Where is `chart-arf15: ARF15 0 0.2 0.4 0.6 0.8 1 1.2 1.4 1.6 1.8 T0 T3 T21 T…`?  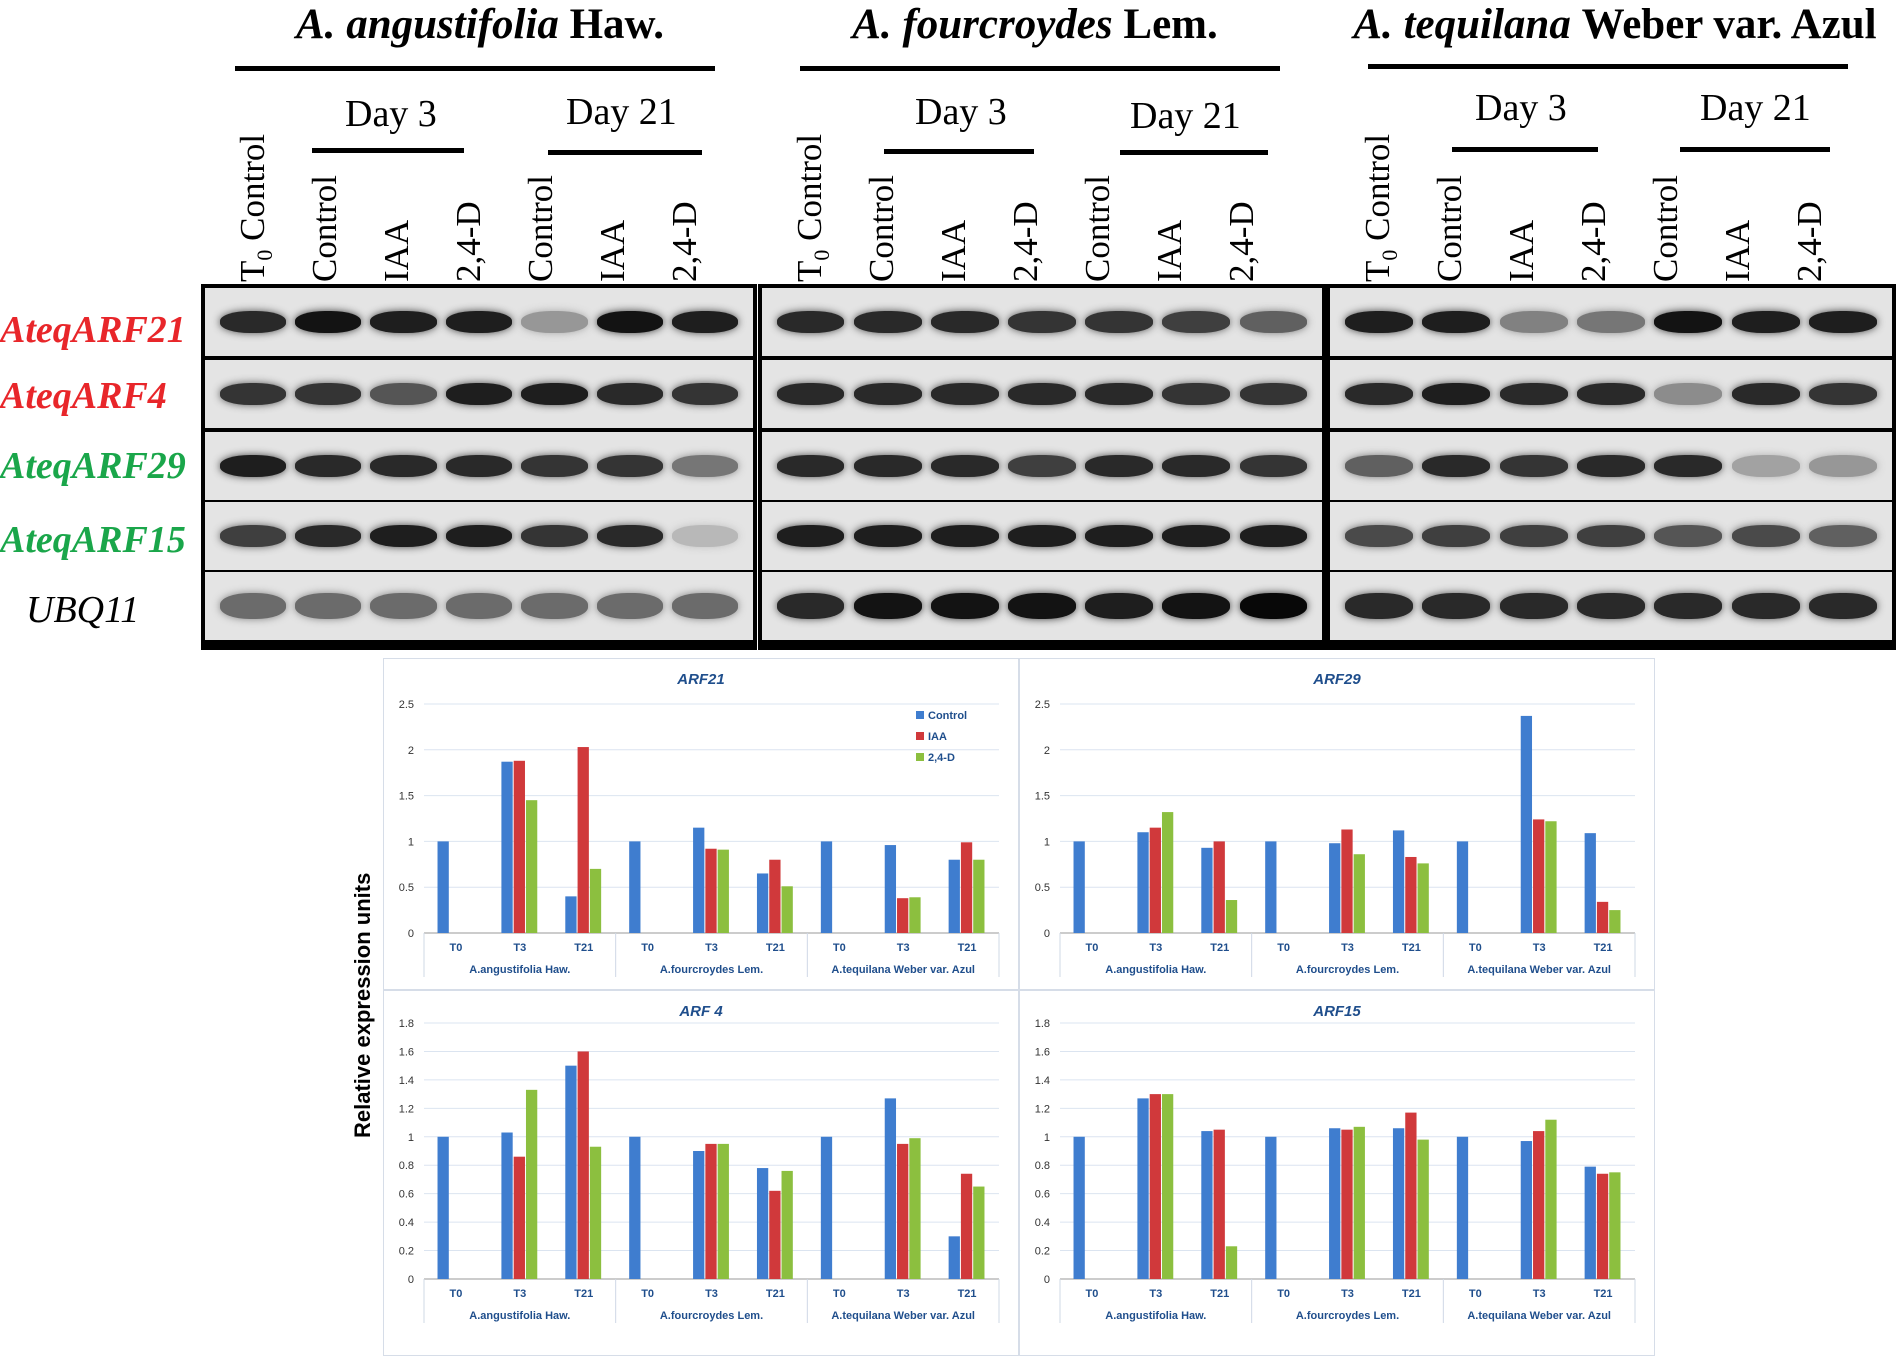
chart-arf15: ARF15 0 0.2 0.4 0.6 0.8 1 1.2 1.4 1.6 1.8 T0 T3 T21 T… is located at coordinates (1337, 1173).